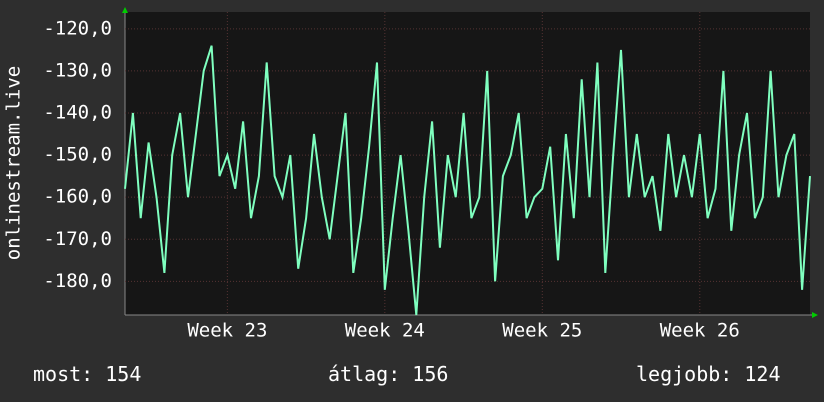 Image resolution: width=824 pixels, height=402 pixels. What do you see at coordinates (77, 28) in the screenshot?
I see `y-tick-label: -120,0` at bounding box center [77, 28].